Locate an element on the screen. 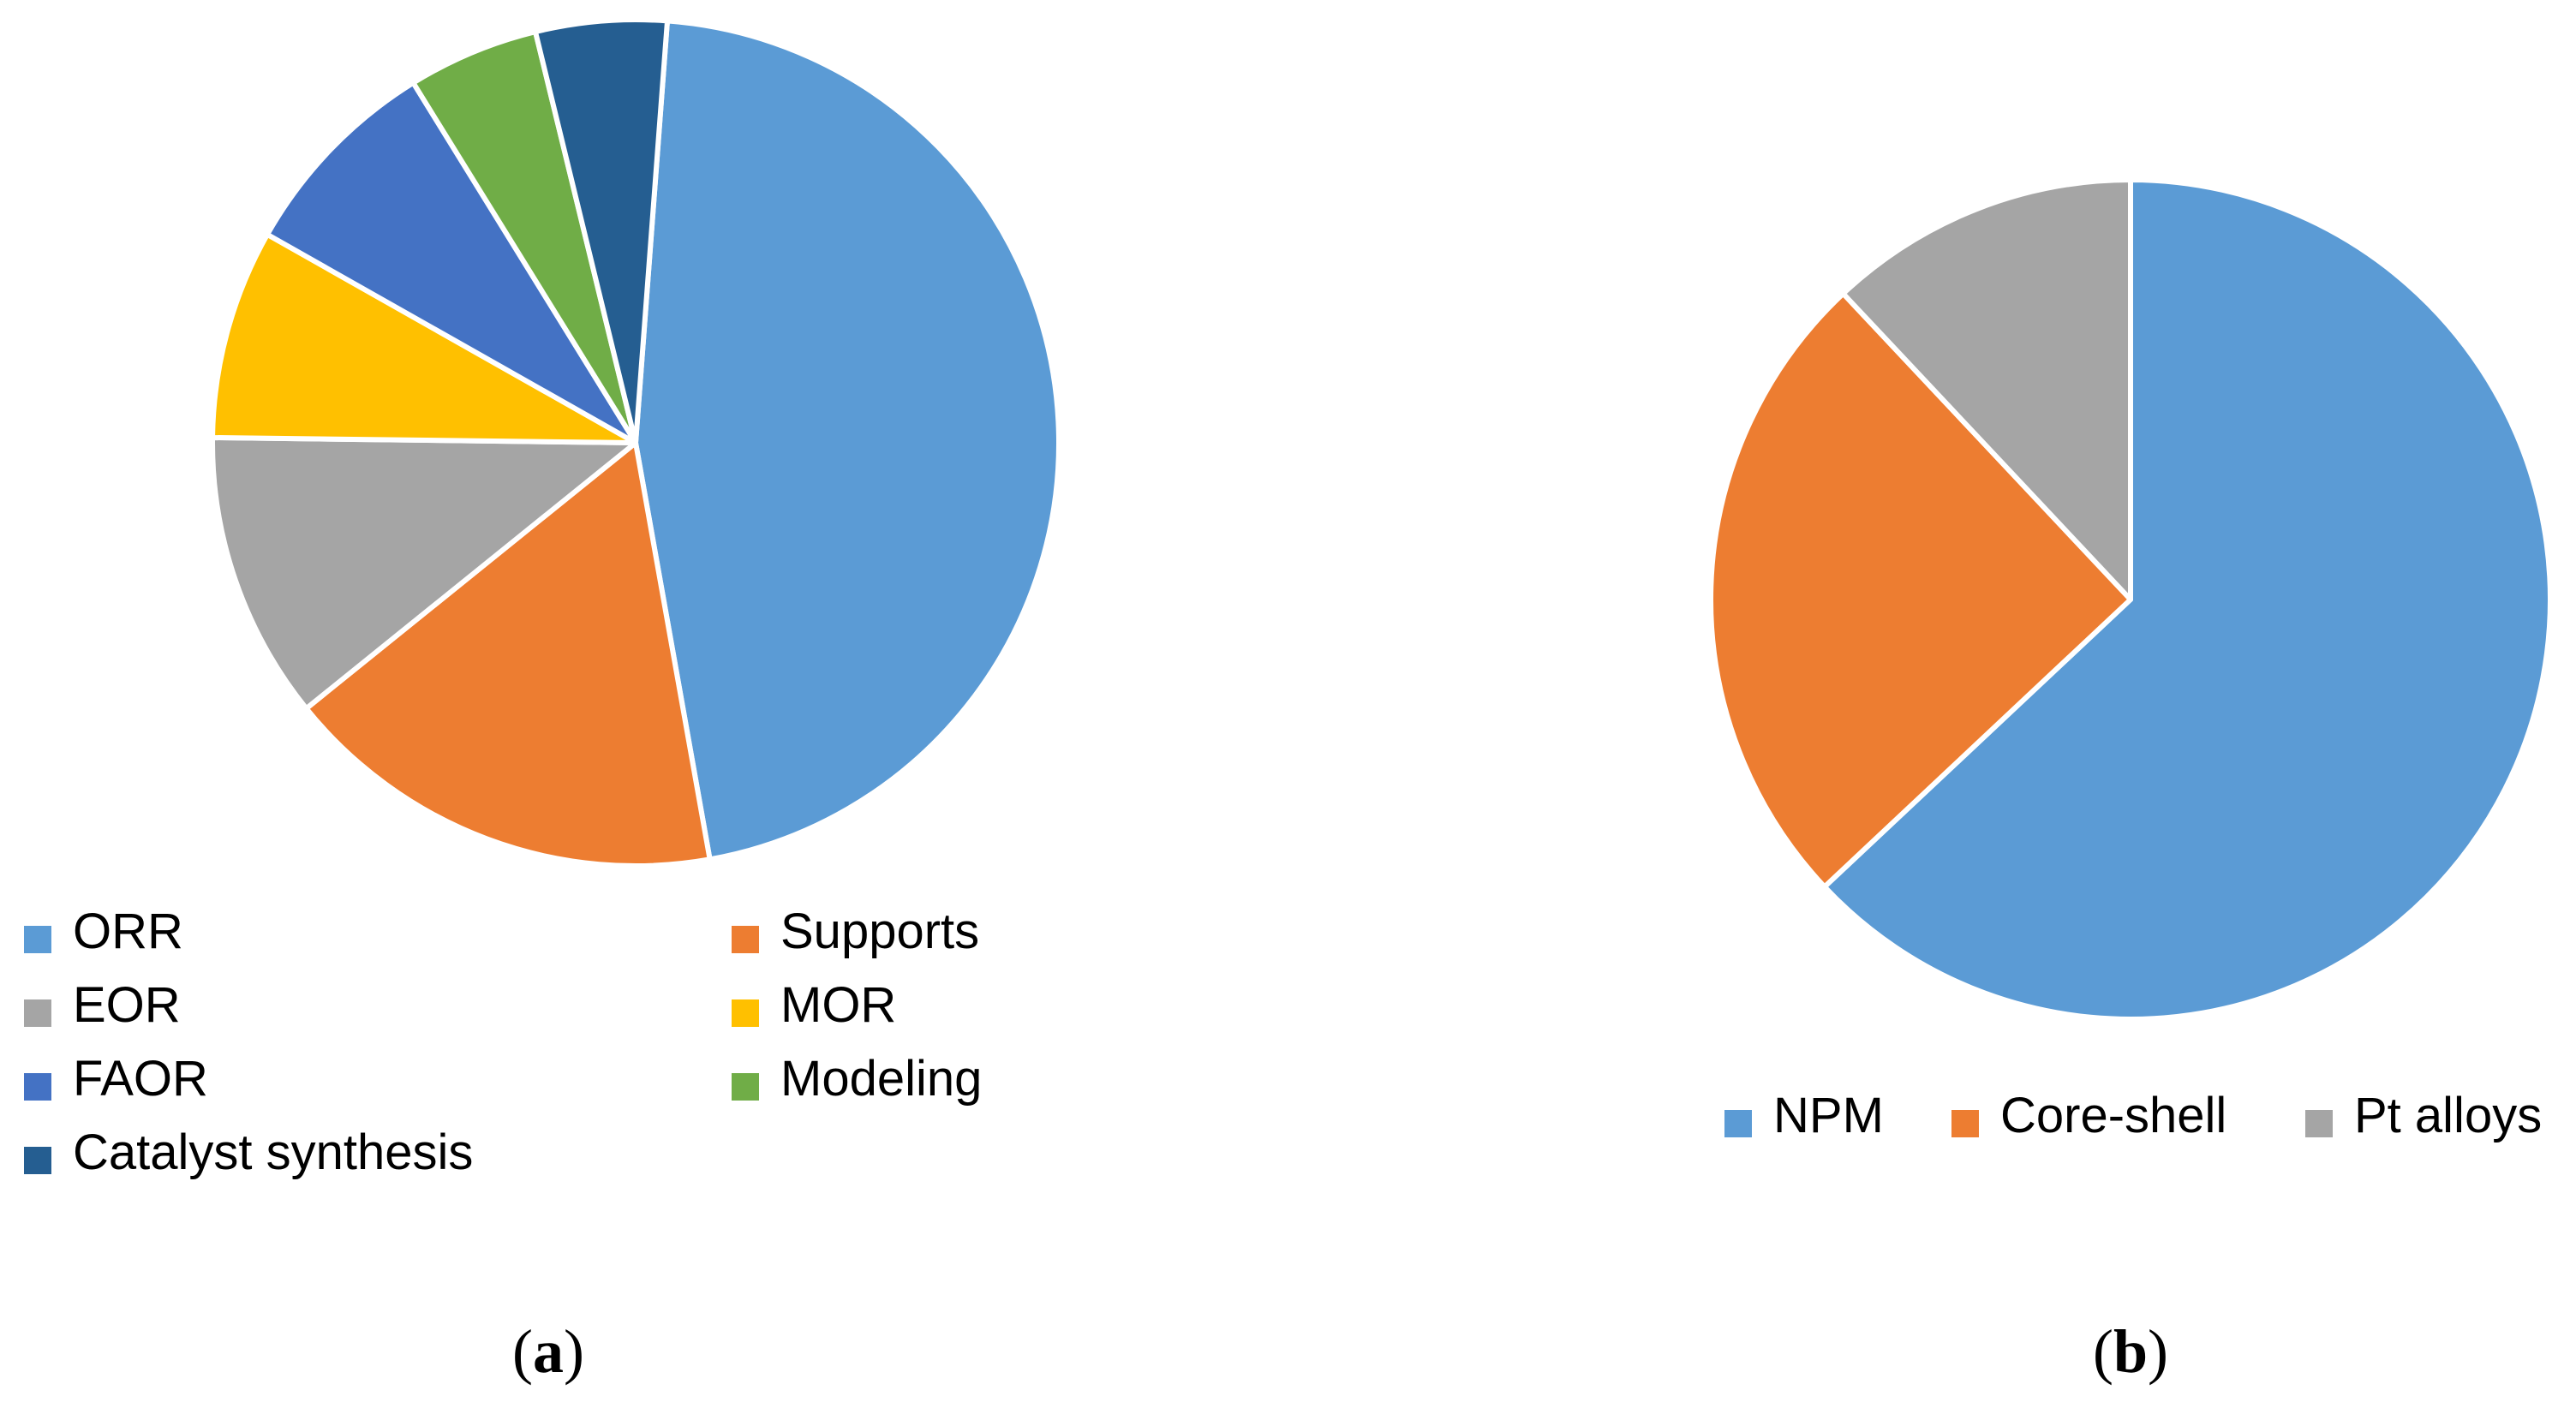  legend-item-catalyst-synthesis: Catalyst synthesis is located at coordinates (249, 1152).